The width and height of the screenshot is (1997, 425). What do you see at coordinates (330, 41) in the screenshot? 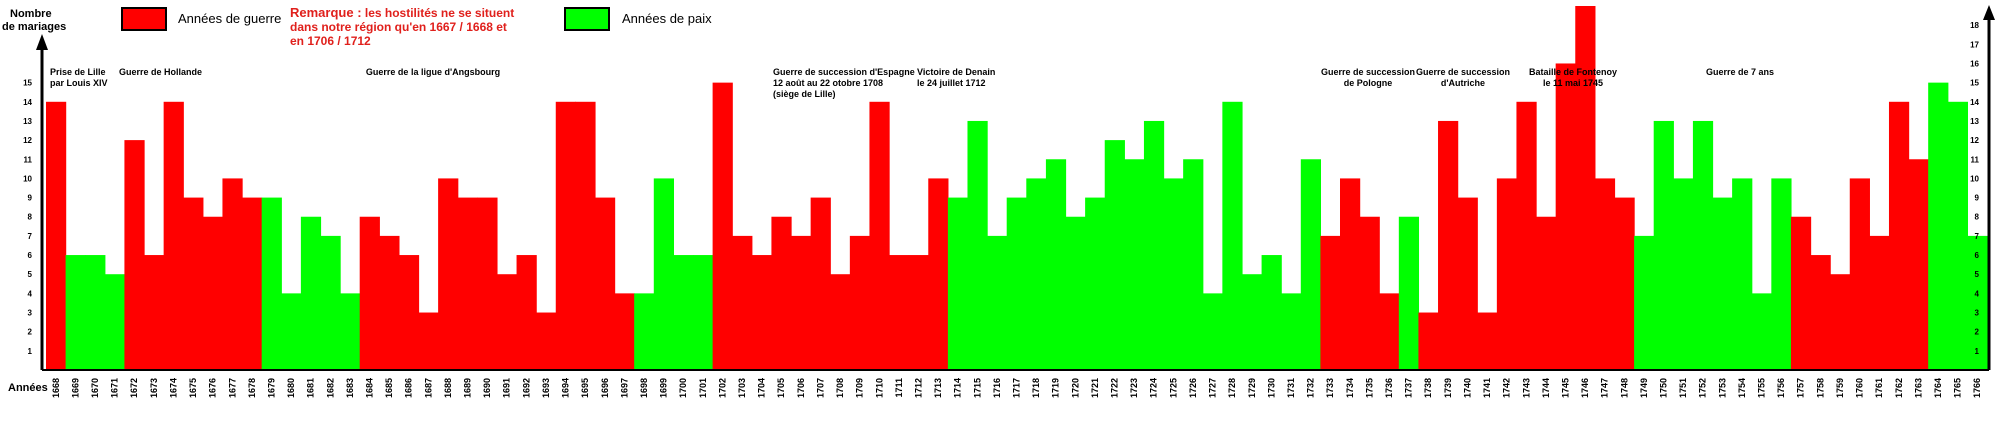
I see `remark-line3: en 1706 / 1712` at bounding box center [330, 41].